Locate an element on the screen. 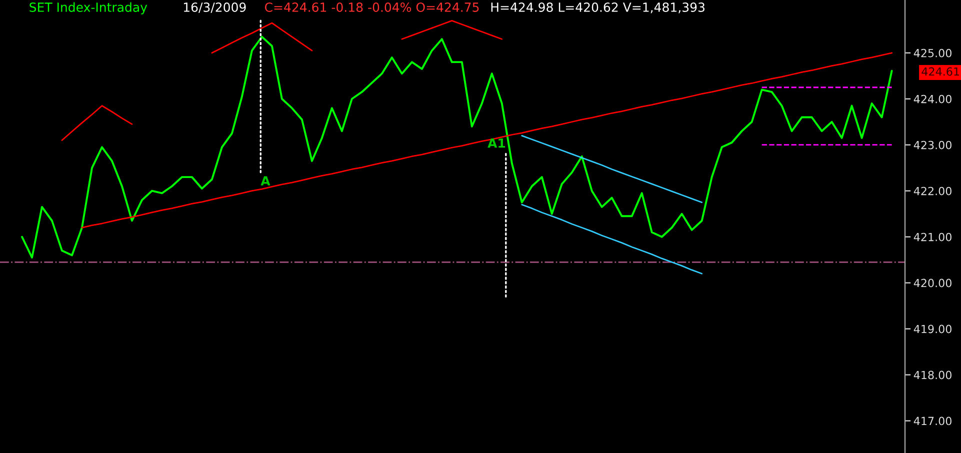  y-tick-label: 419.00 is located at coordinates (933, 329).